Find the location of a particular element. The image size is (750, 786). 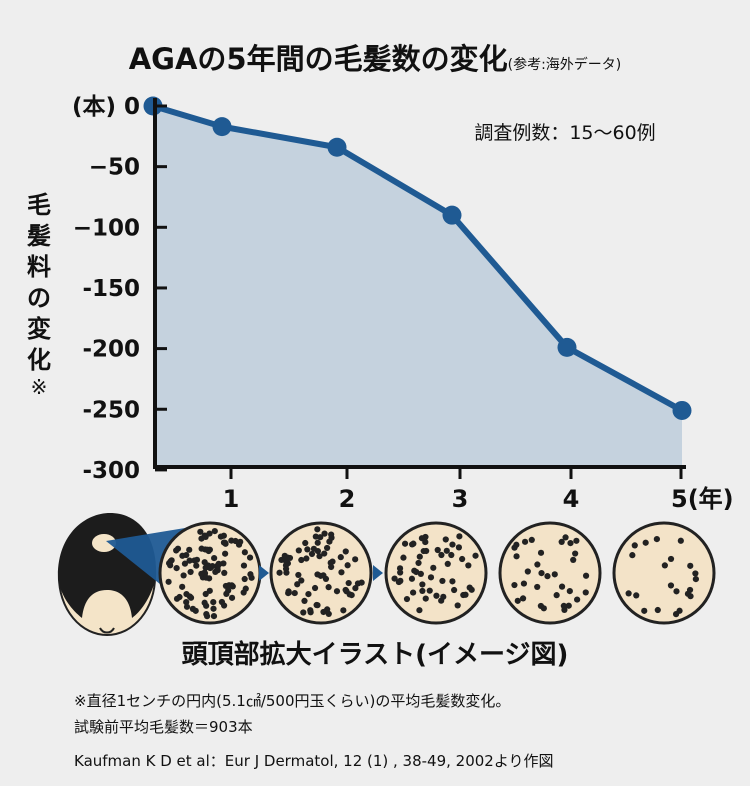

scalp-circle is located at coordinates (210, 573).